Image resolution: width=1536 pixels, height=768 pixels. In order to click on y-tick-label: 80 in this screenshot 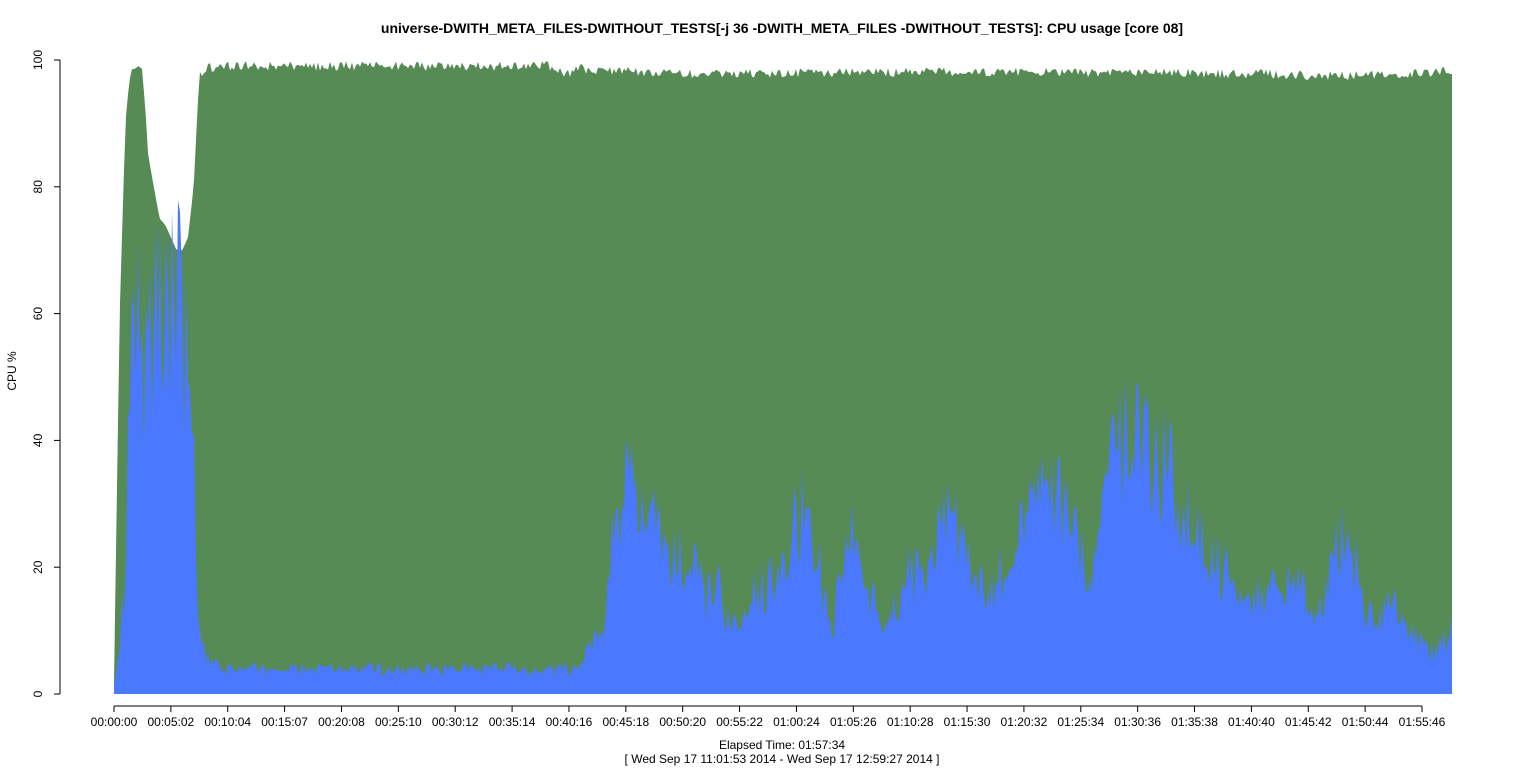, I will do `click(38, 187)`.